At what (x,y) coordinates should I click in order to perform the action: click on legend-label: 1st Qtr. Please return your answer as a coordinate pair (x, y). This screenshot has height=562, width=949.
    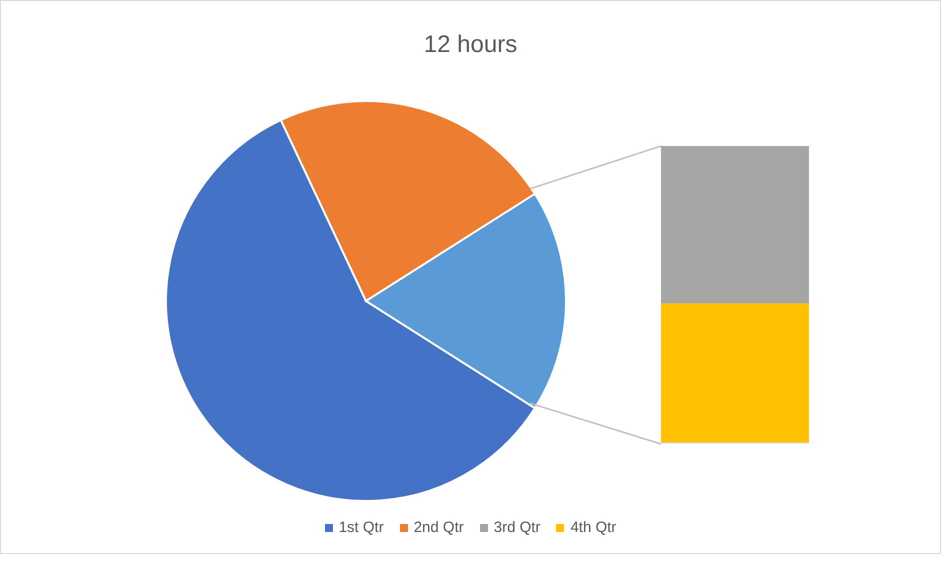
    Looking at the image, I should click on (361, 527).